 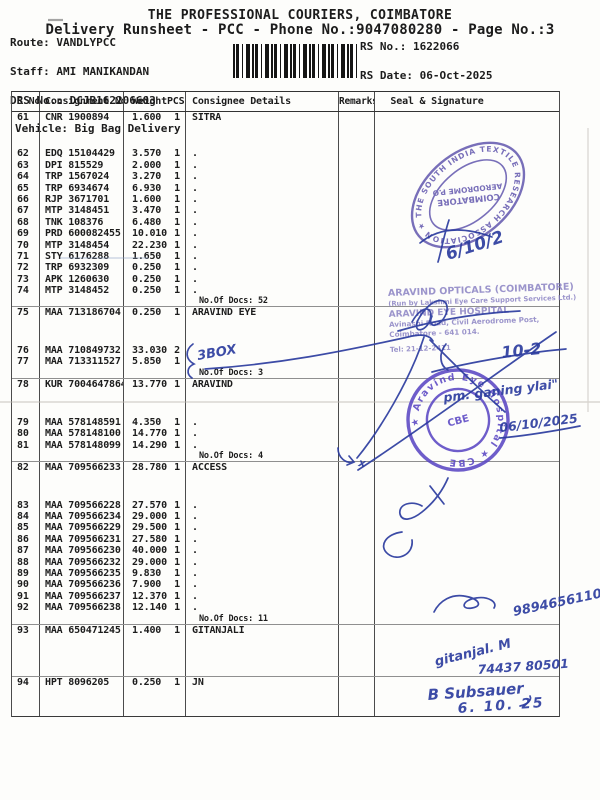 I want to click on cell-weight: 0.250, so click(x=147, y=682).